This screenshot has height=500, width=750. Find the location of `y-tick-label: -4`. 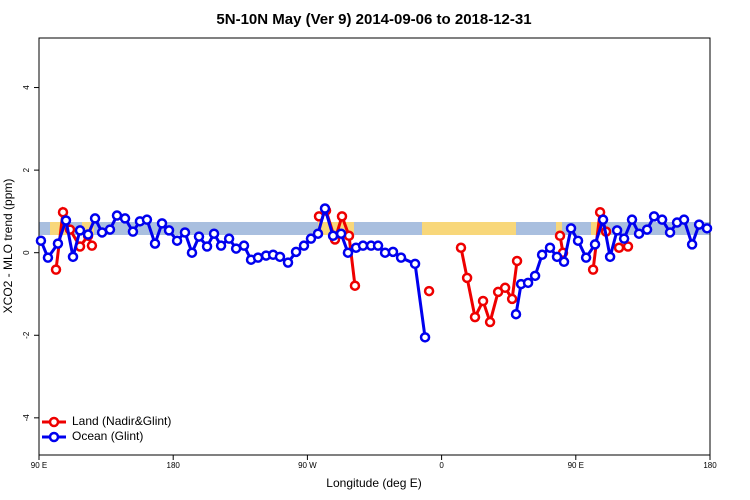

y-tick-label: -4 is located at coordinates (26, 418).